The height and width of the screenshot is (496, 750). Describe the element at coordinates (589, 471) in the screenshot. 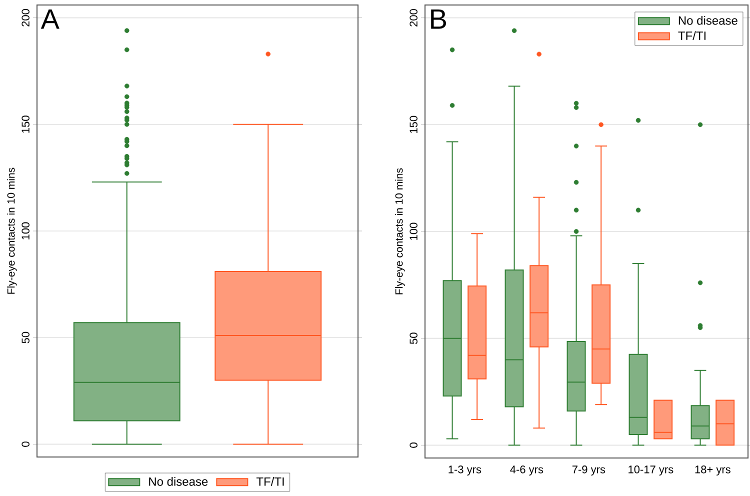

I see `x-tick-label: 7-9 yrs` at that location.